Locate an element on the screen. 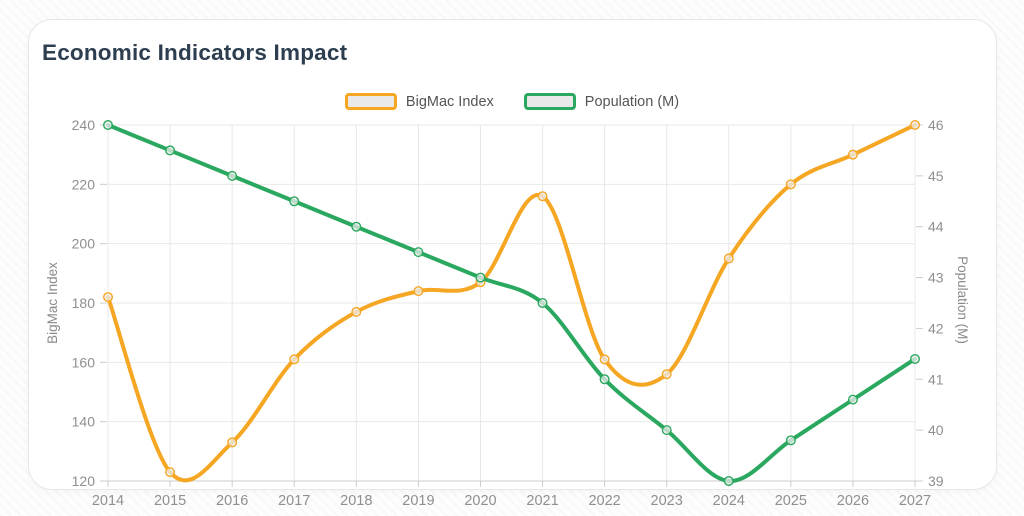 The height and width of the screenshot is (516, 1024). x-axis-tick-label: 2016 is located at coordinates (232, 501).